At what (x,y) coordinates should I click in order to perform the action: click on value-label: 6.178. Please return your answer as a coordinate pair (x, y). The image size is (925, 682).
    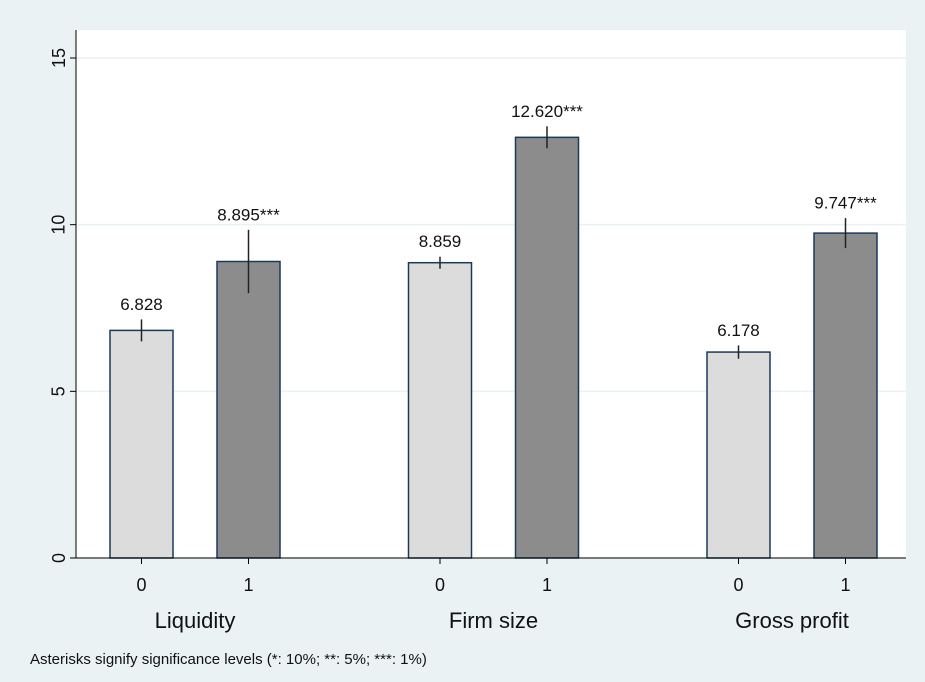
    Looking at the image, I should click on (738, 330).